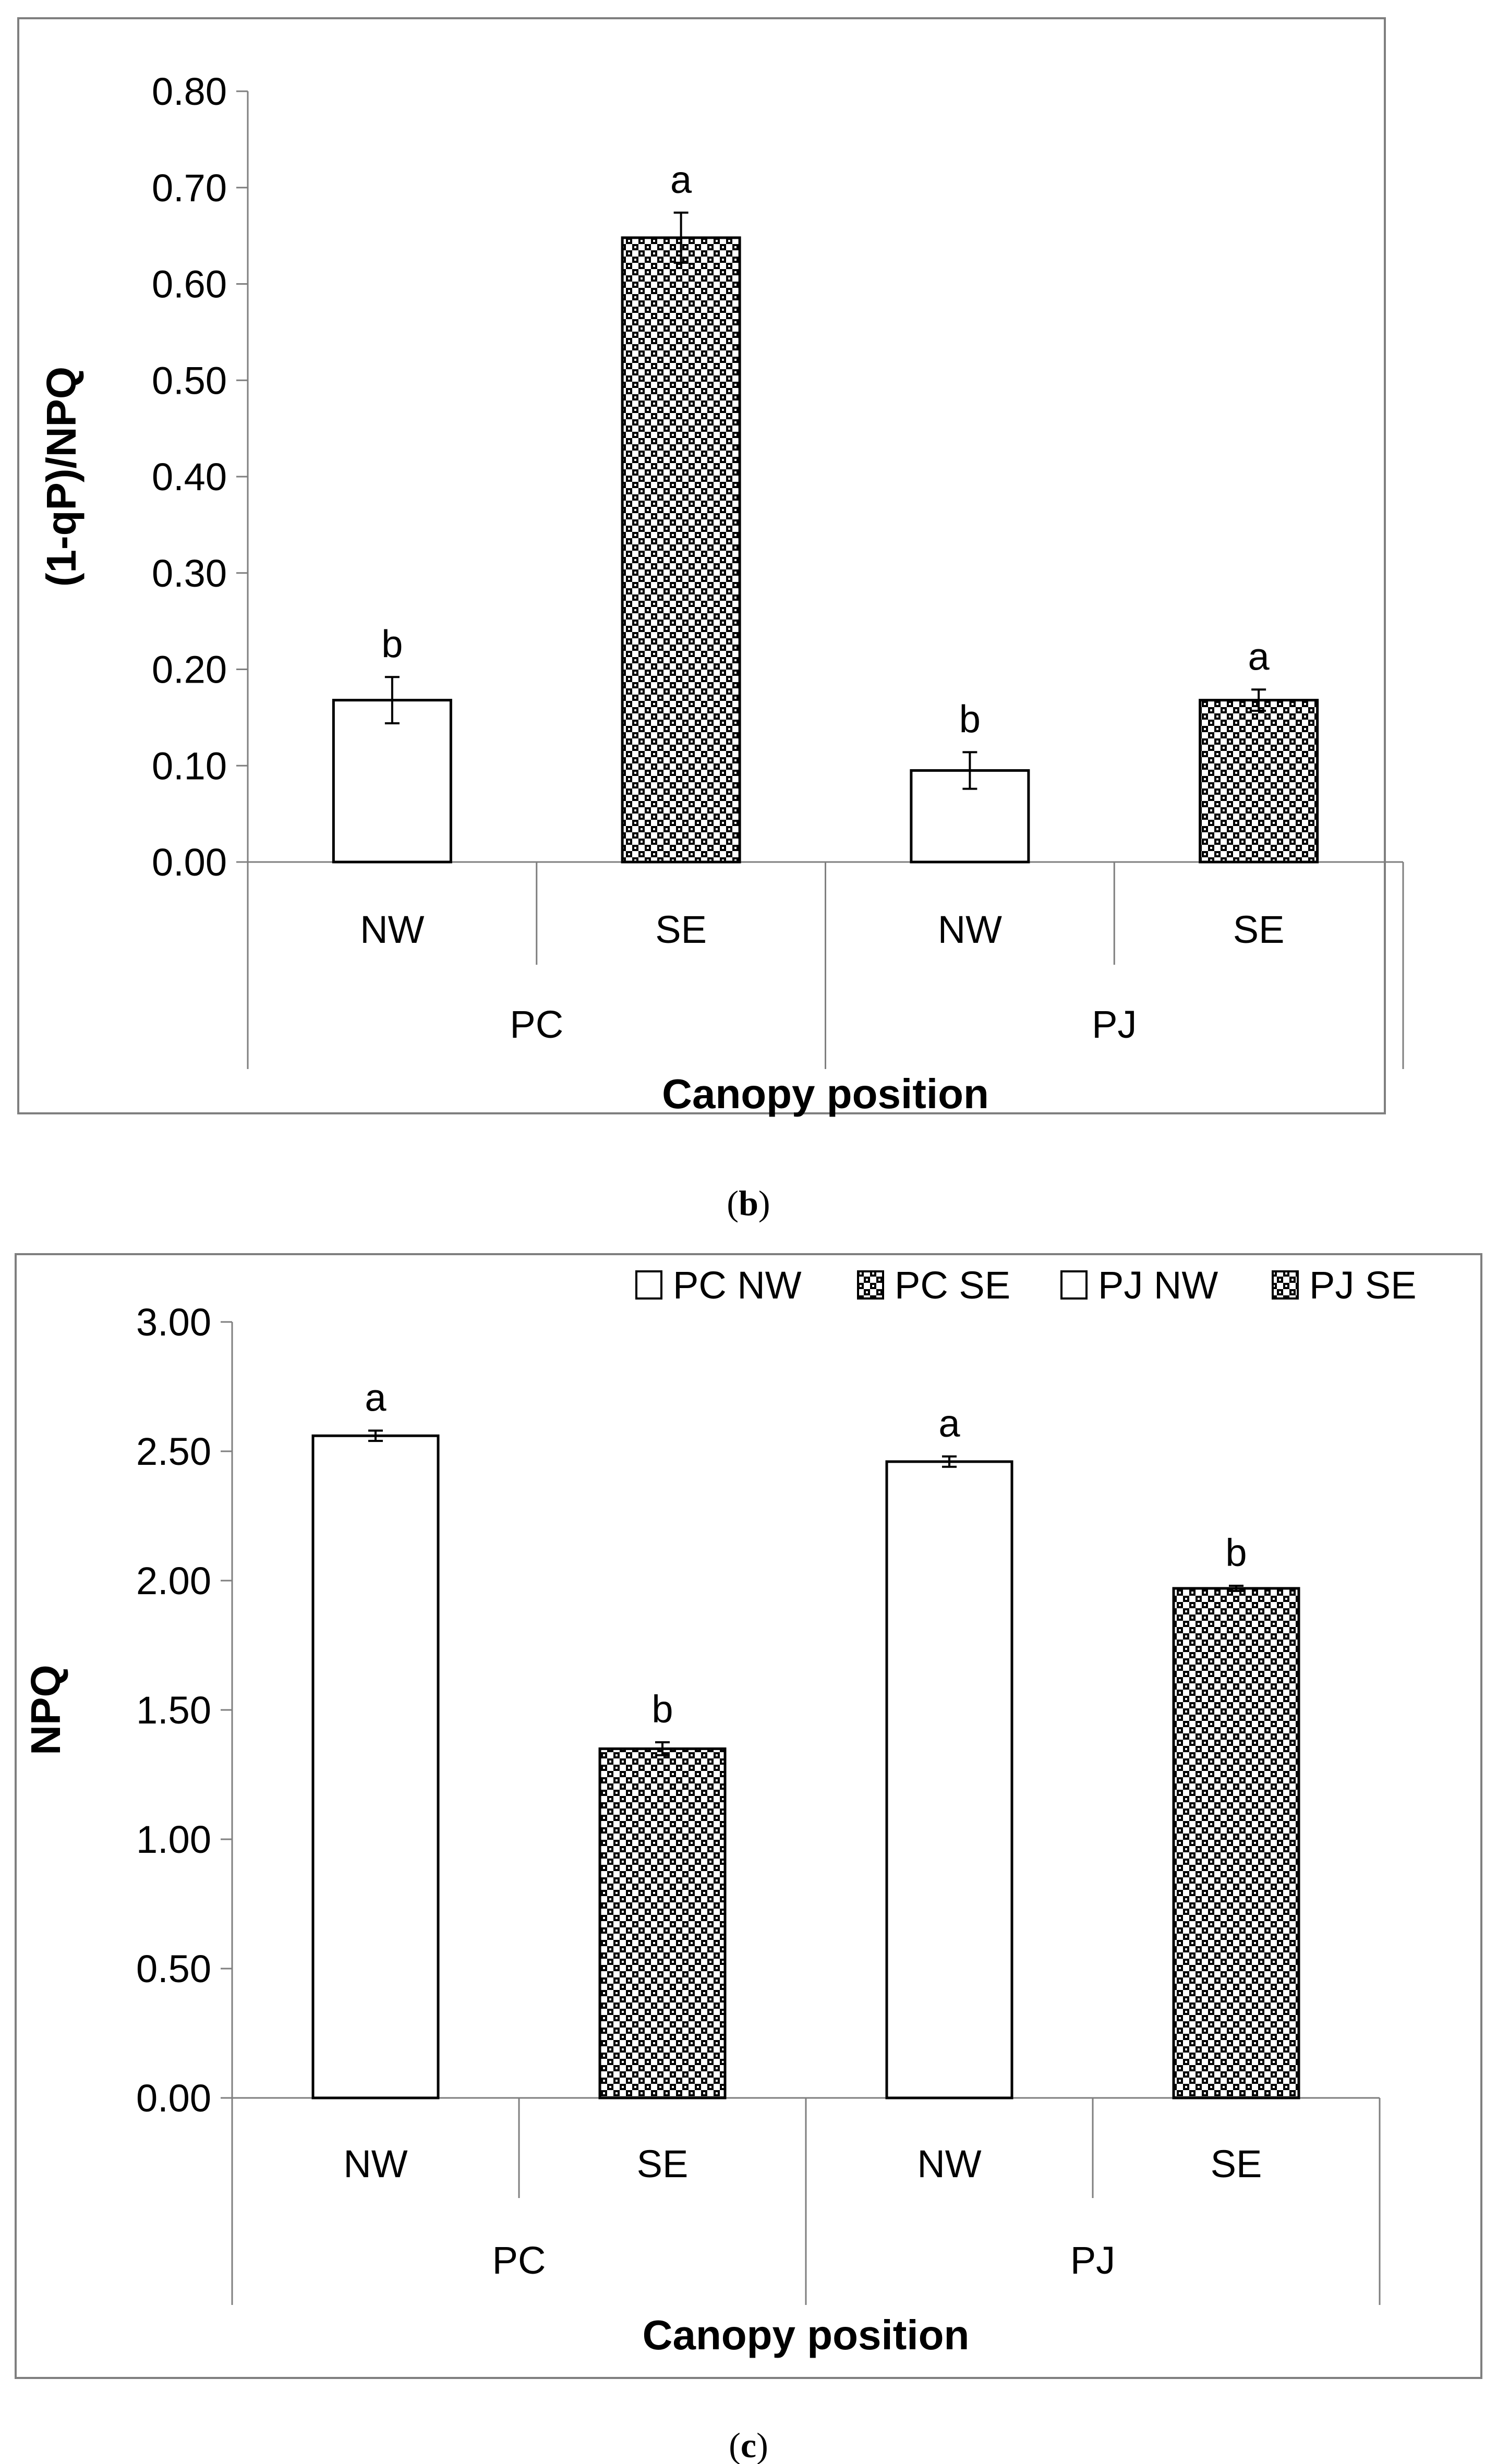  What do you see at coordinates (1363, 1285) in the screenshot?
I see `legend-label: PJ SE` at bounding box center [1363, 1285].